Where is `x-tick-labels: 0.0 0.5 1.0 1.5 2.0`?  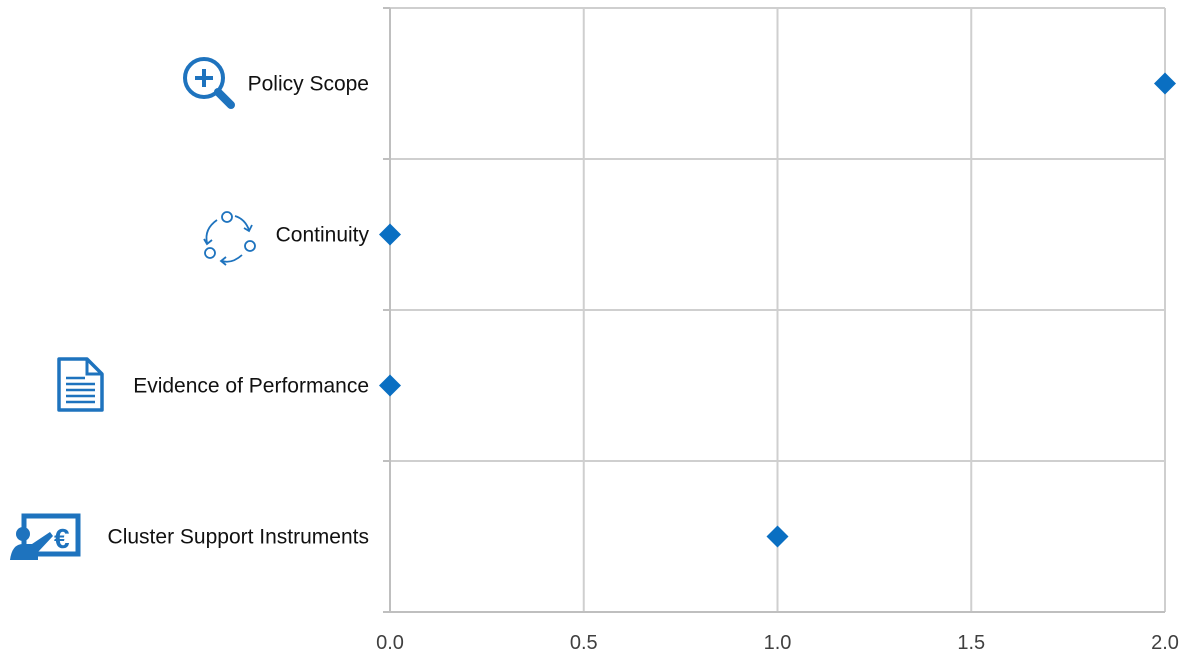
x-tick-labels: 0.0 0.5 1.0 1.5 2.0 is located at coordinates (777, 643).